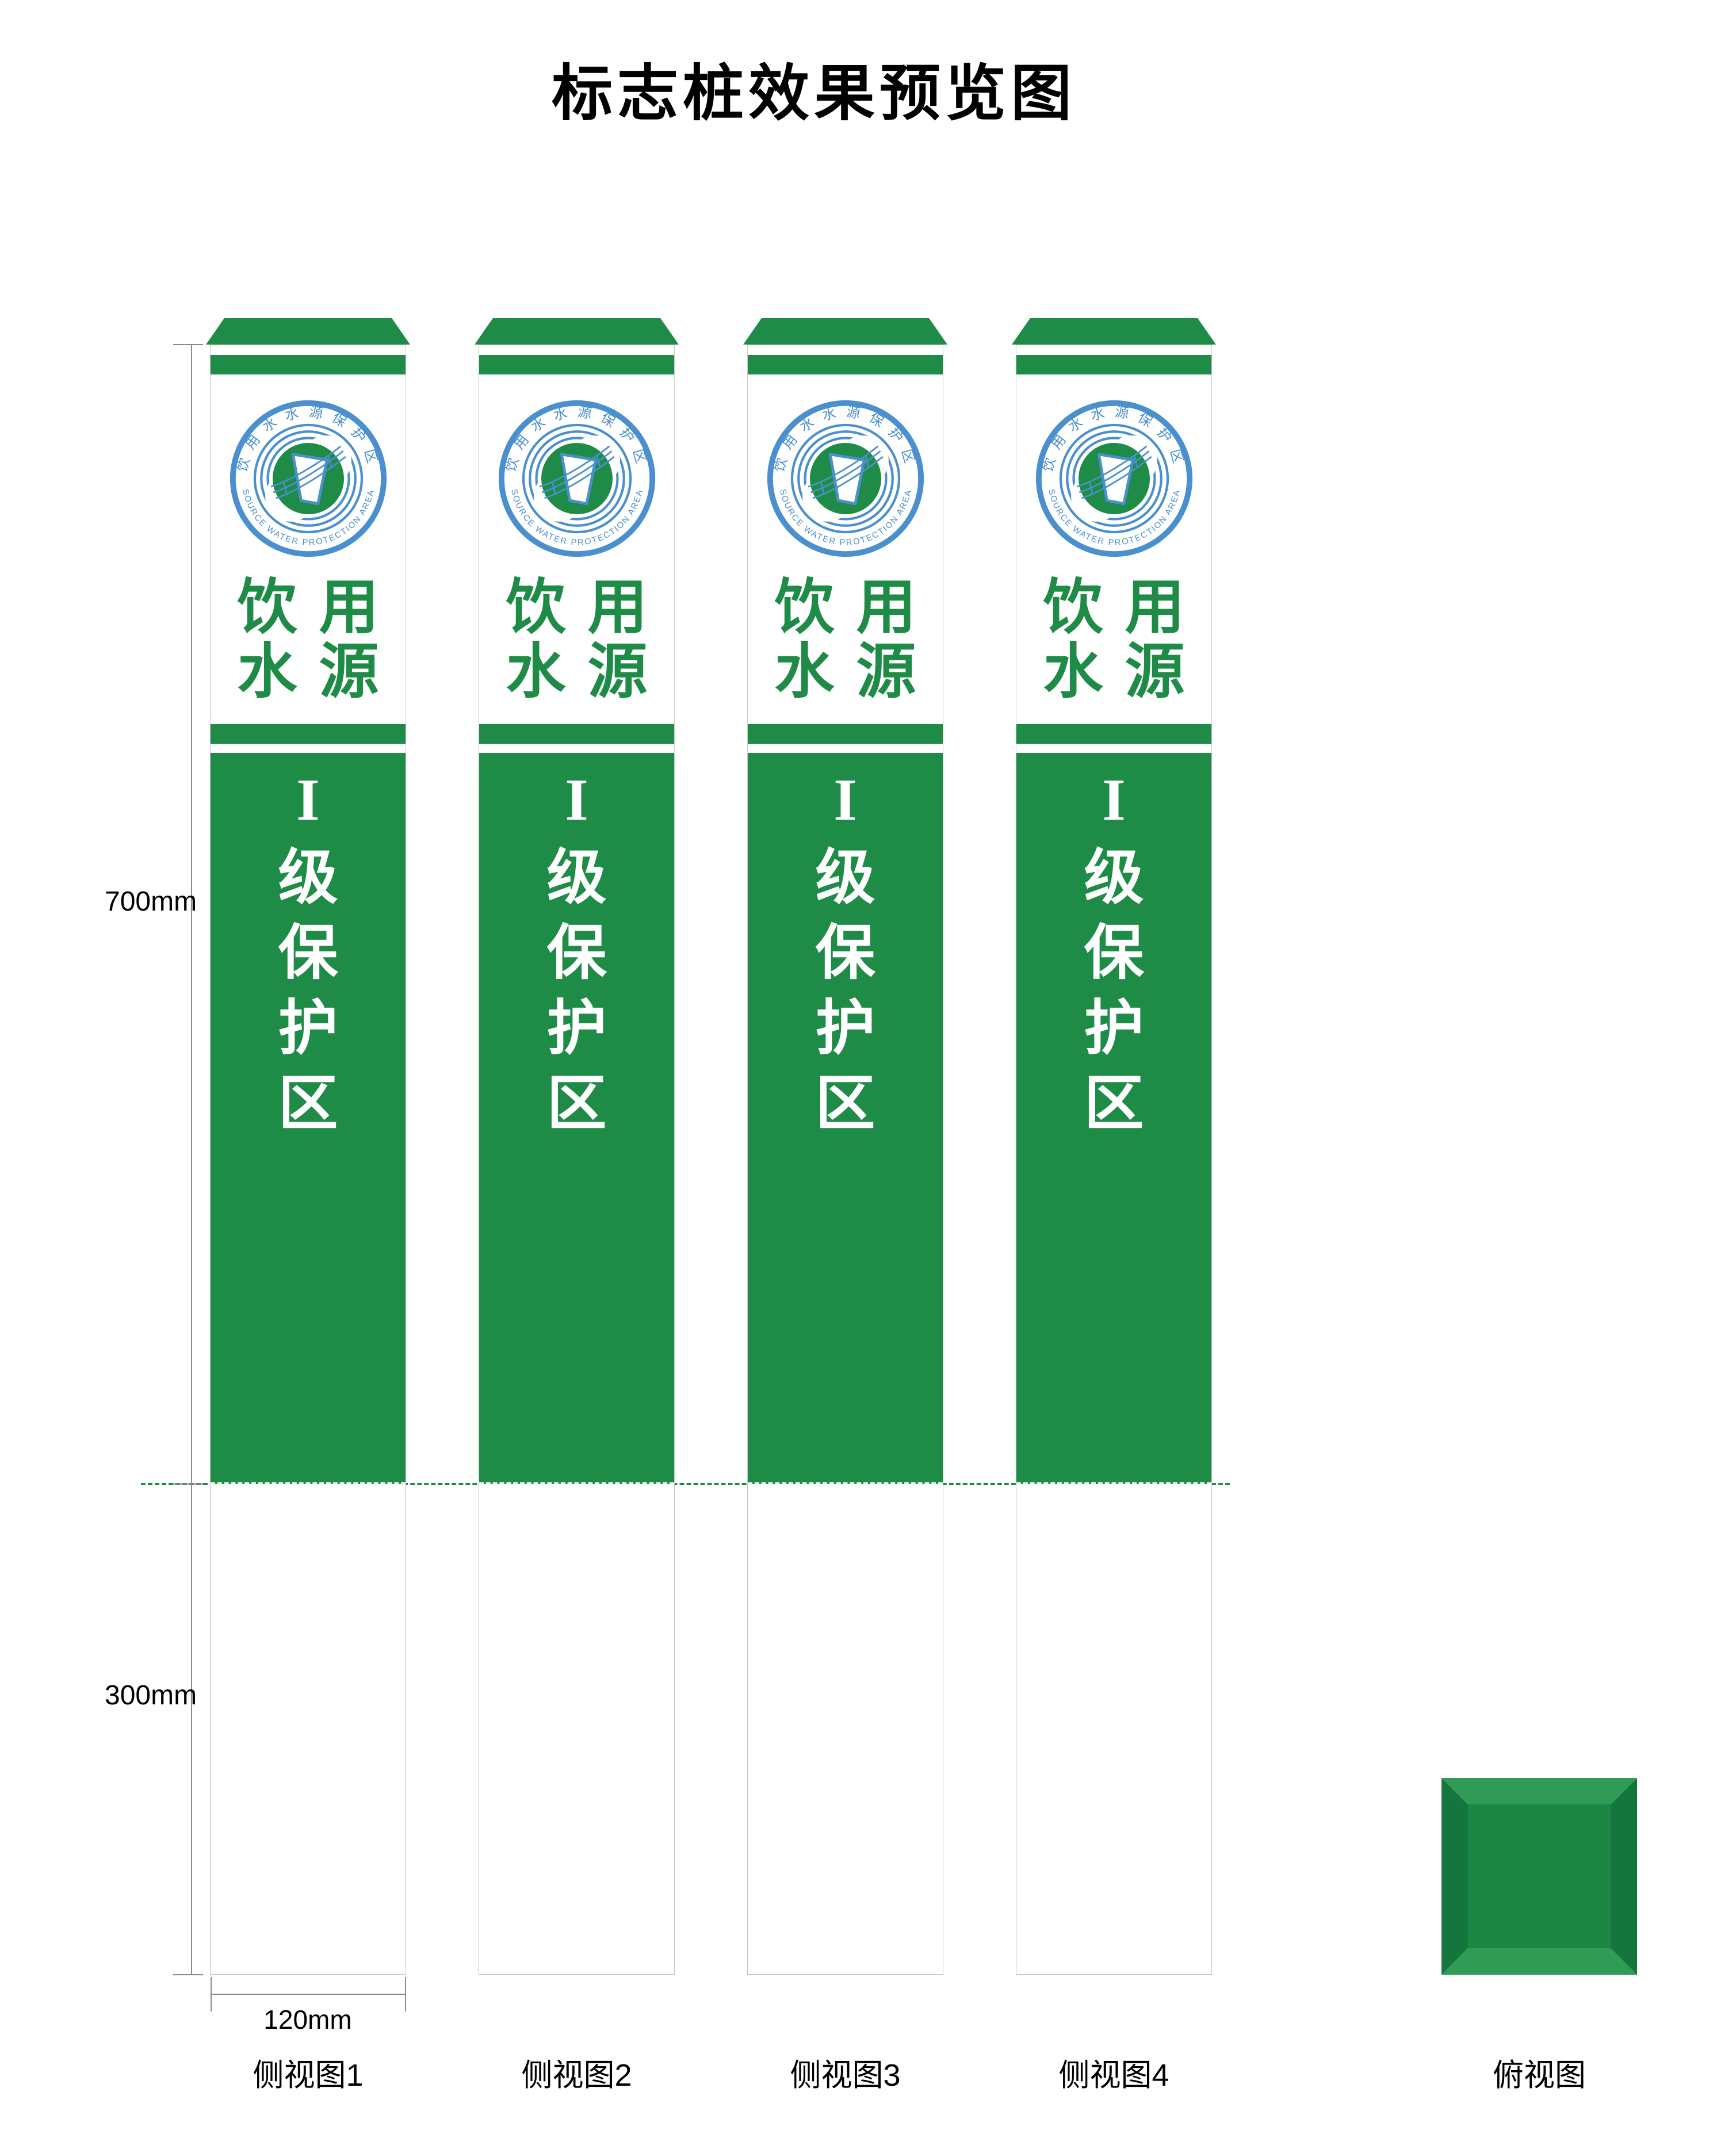  What do you see at coordinates (846, 2075) in the screenshot?
I see `side-view-label: 侧视图3` at bounding box center [846, 2075].